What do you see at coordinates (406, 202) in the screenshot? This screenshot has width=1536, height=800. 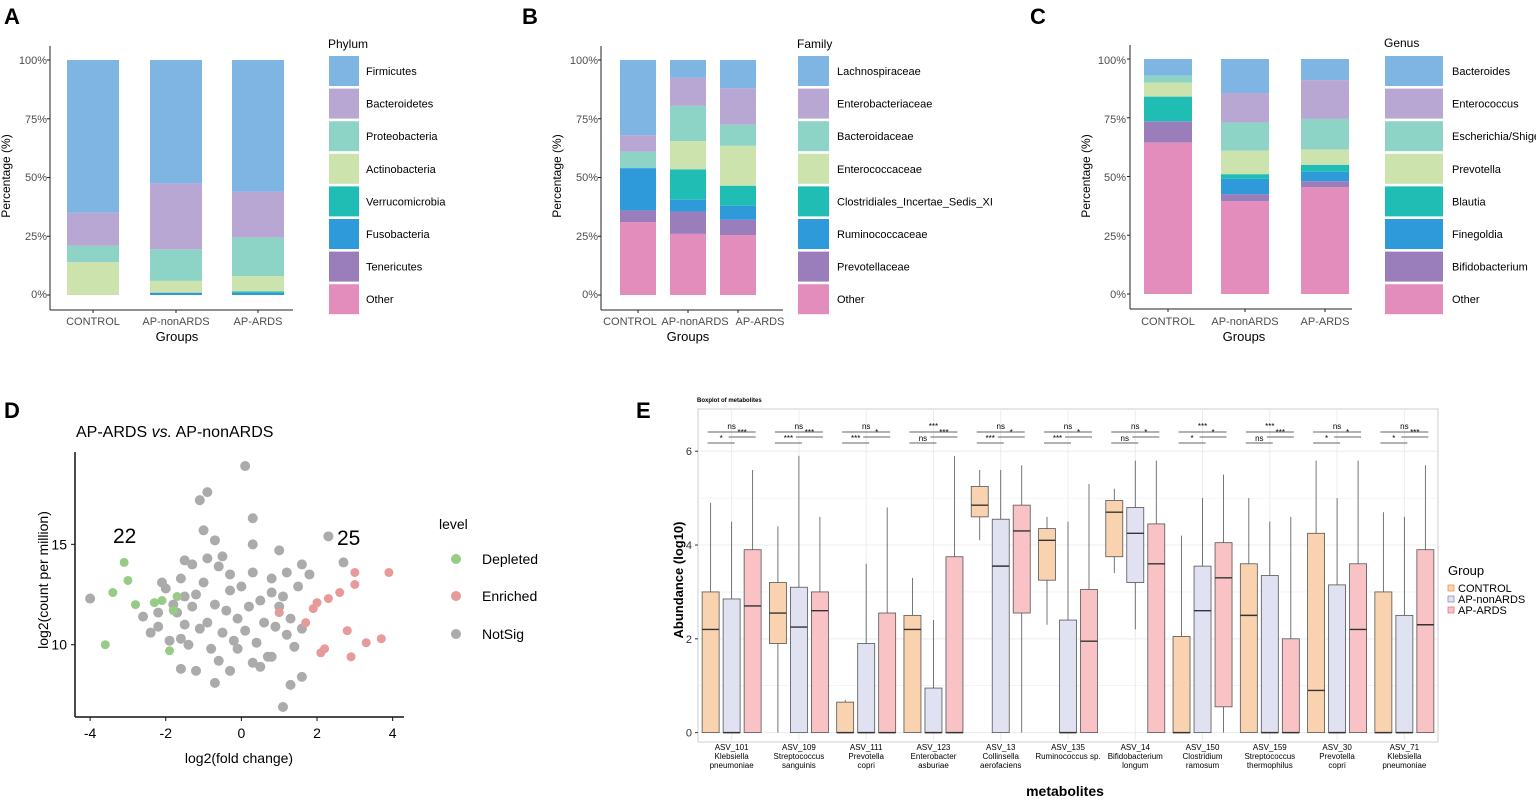 I see `panel-a-legend-label: Verrucomicrobia` at bounding box center [406, 202].